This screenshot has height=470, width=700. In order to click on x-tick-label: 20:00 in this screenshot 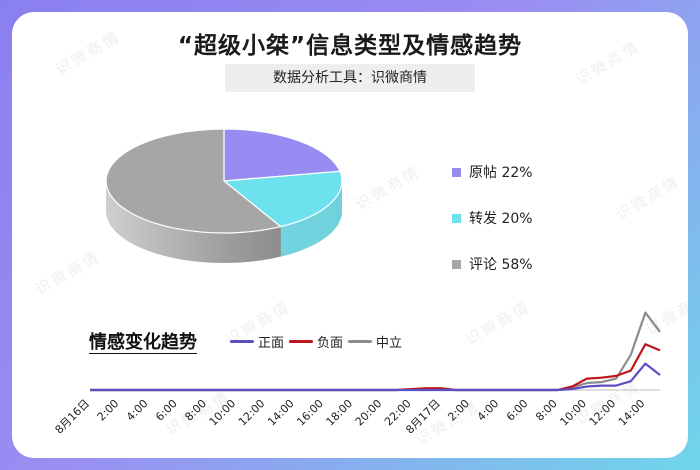, I will do `click(369, 413)`.